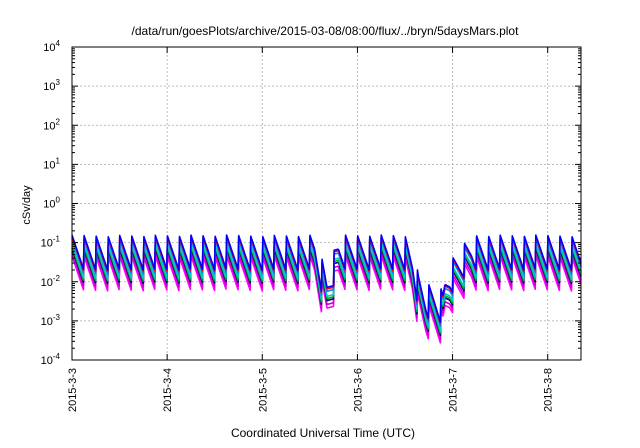 This screenshot has width=640, height=448. Describe the element at coordinates (27, 205) in the screenshot. I see `y-axis-label: cSv/day` at that location.